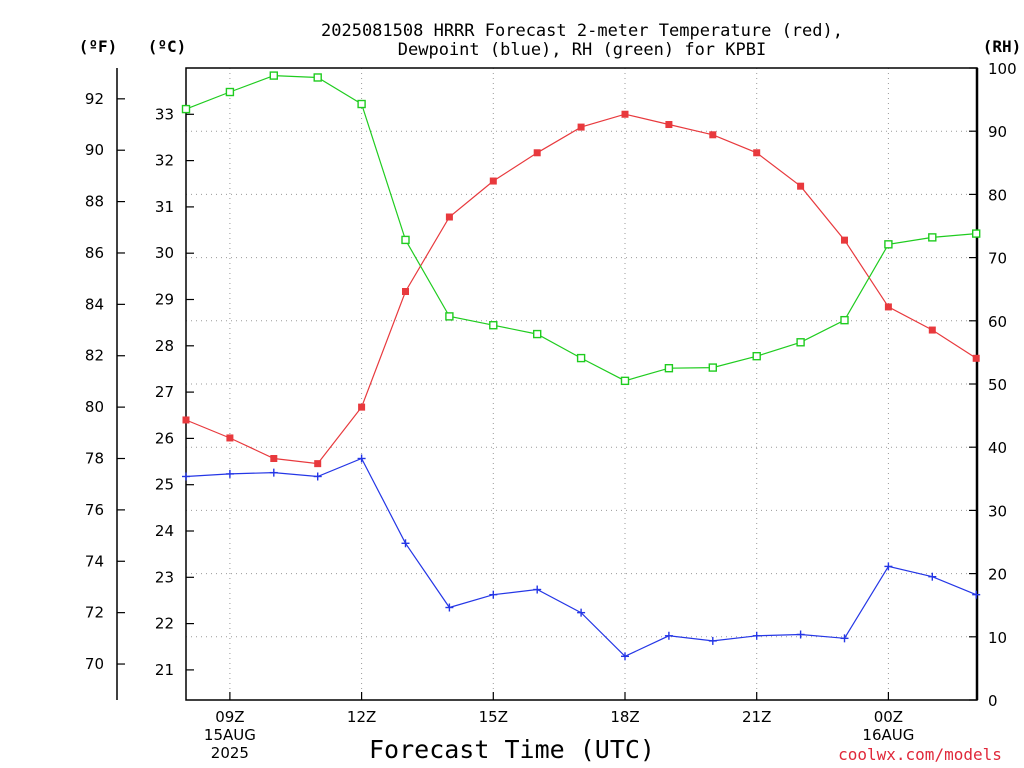 The height and width of the screenshot is (768, 1024). Describe the element at coordinates (105, 381) in the screenshot. I see `fahrenheit-axis-ticks: 70 72 74 76 78 80 82 84 86 88 90 92` at that location.